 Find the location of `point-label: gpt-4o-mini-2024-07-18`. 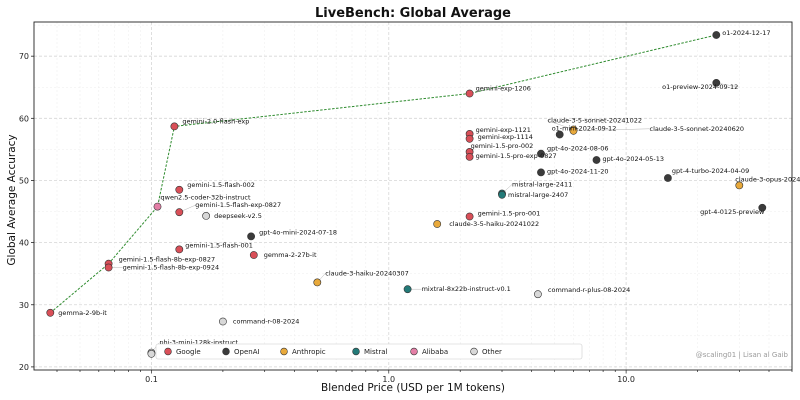

point-label: gpt-4o-mini-2024-07-18 is located at coordinates (298, 232).